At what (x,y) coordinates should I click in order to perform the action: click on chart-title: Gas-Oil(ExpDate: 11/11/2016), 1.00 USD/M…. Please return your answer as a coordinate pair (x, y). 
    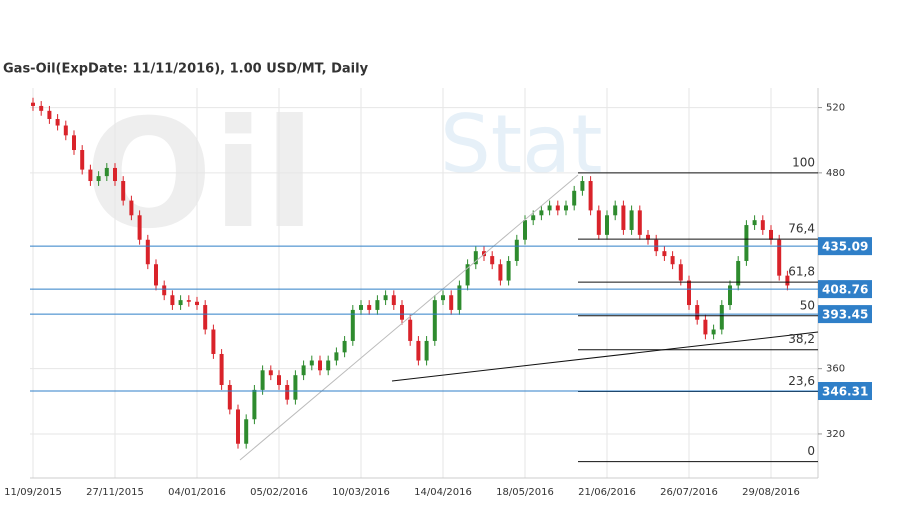
    Looking at the image, I should click on (186, 69).